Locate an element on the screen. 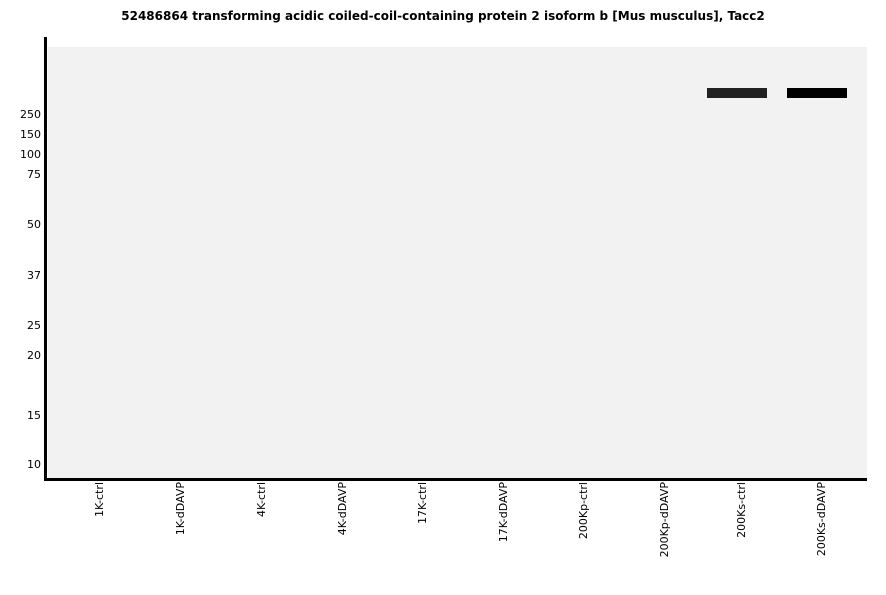  lane-label-200Kp-dDAVP: 200Kp-dDAVP is located at coordinates (664, 520).